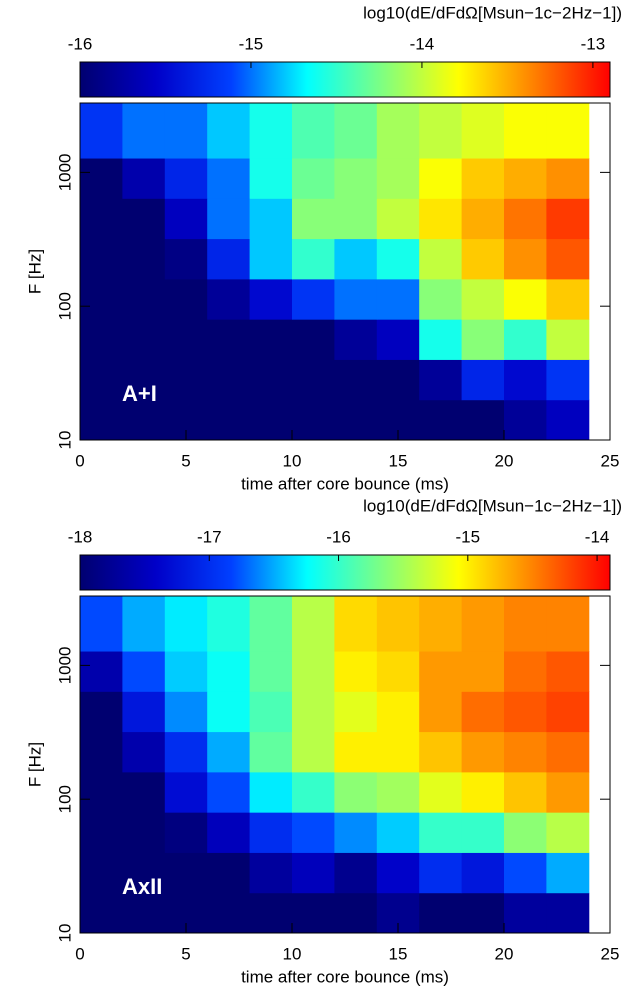 The height and width of the screenshot is (995, 625). I want to click on x-tick-label: 20, so click(504, 953).